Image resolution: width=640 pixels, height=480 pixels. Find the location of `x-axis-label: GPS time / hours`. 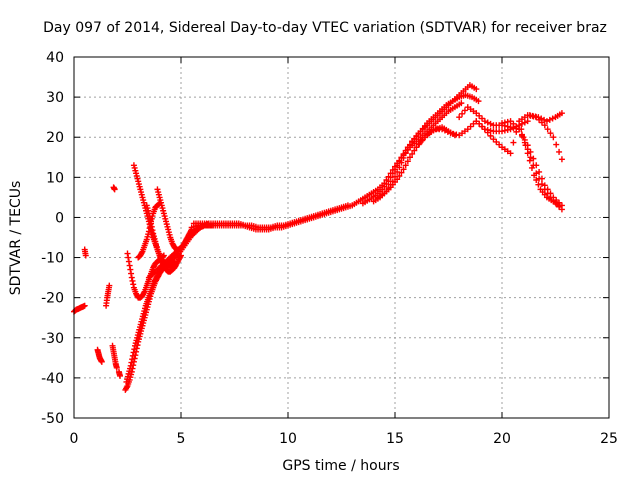

x-axis-label: GPS time / hours is located at coordinates (340, 466).